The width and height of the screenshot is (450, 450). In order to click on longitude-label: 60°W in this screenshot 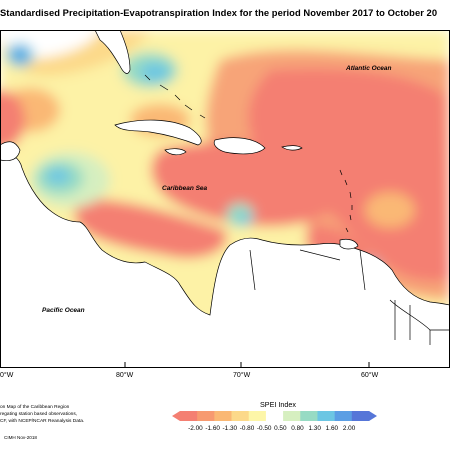, I will do `click(370, 375)`.